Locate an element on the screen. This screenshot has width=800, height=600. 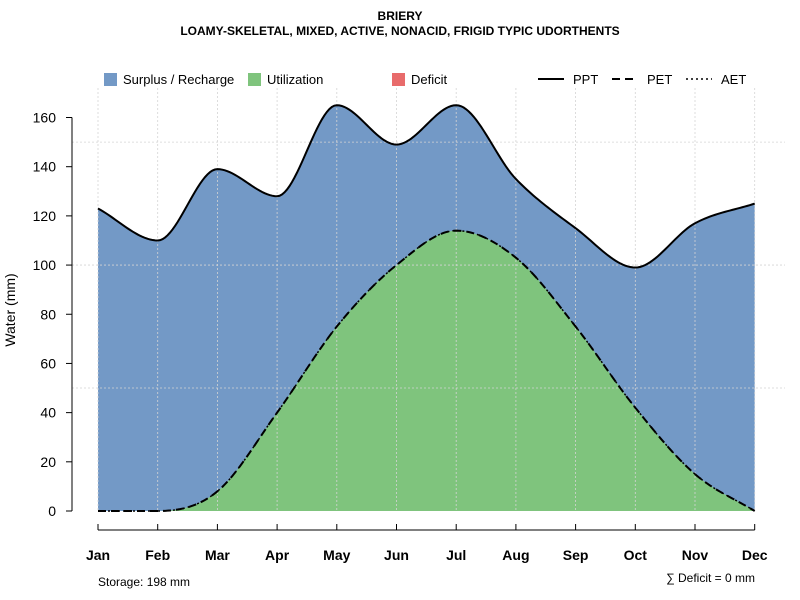
legend-label-surplus-recharge: Surplus / Recharge is located at coordinates (178, 79).